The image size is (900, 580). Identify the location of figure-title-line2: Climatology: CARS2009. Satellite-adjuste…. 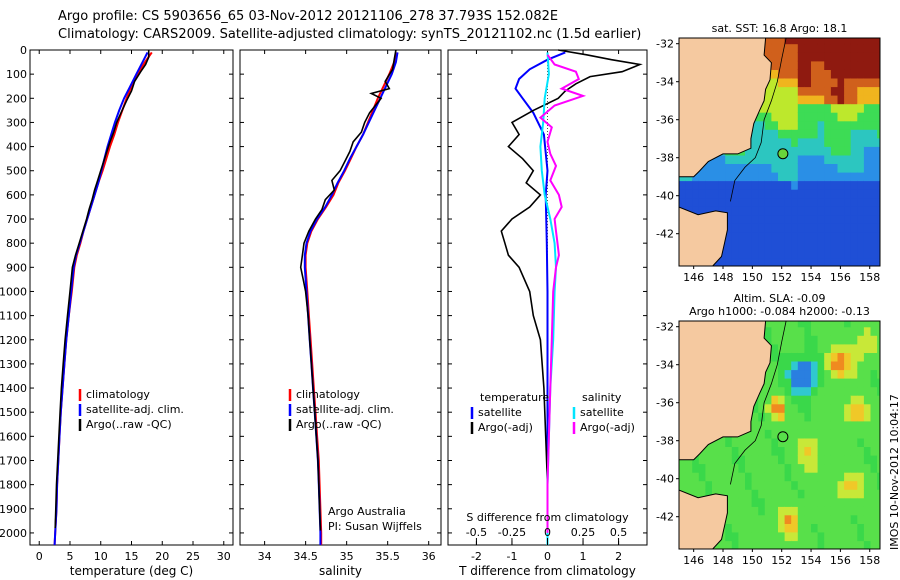
(350, 34).